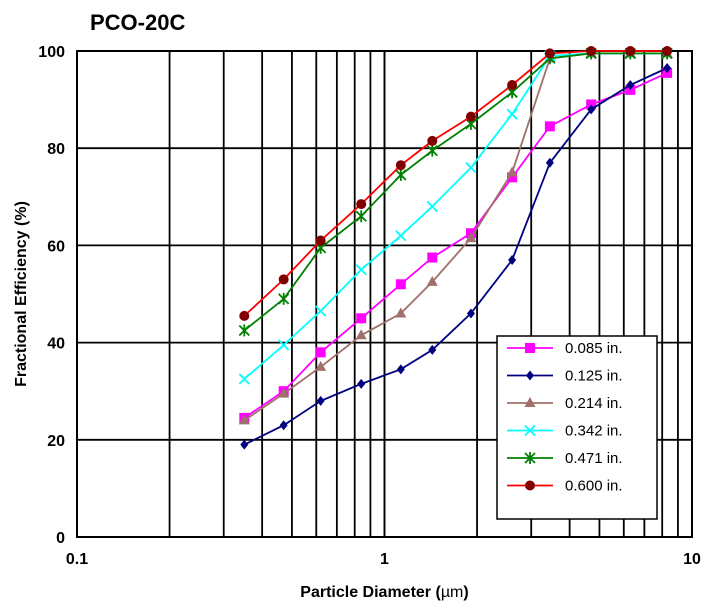  What do you see at coordinates (384, 559) in the screenshot?
I see `x-tick-label: 1` at bounding box center [384, 559].